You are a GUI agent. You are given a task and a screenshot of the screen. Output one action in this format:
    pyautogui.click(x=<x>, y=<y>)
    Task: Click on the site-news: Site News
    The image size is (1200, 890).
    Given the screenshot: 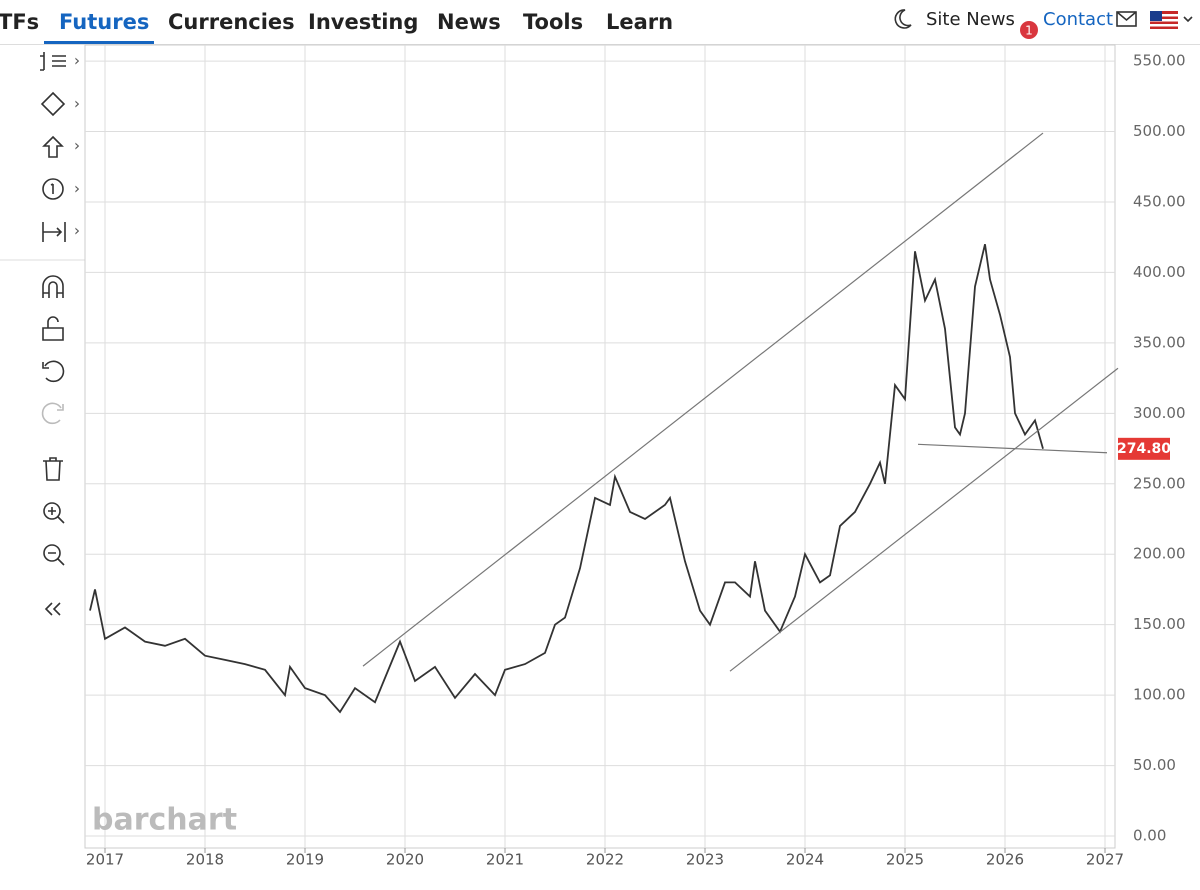 What is the action you would take?
    pyautogui.click(x=970, y=19)
    